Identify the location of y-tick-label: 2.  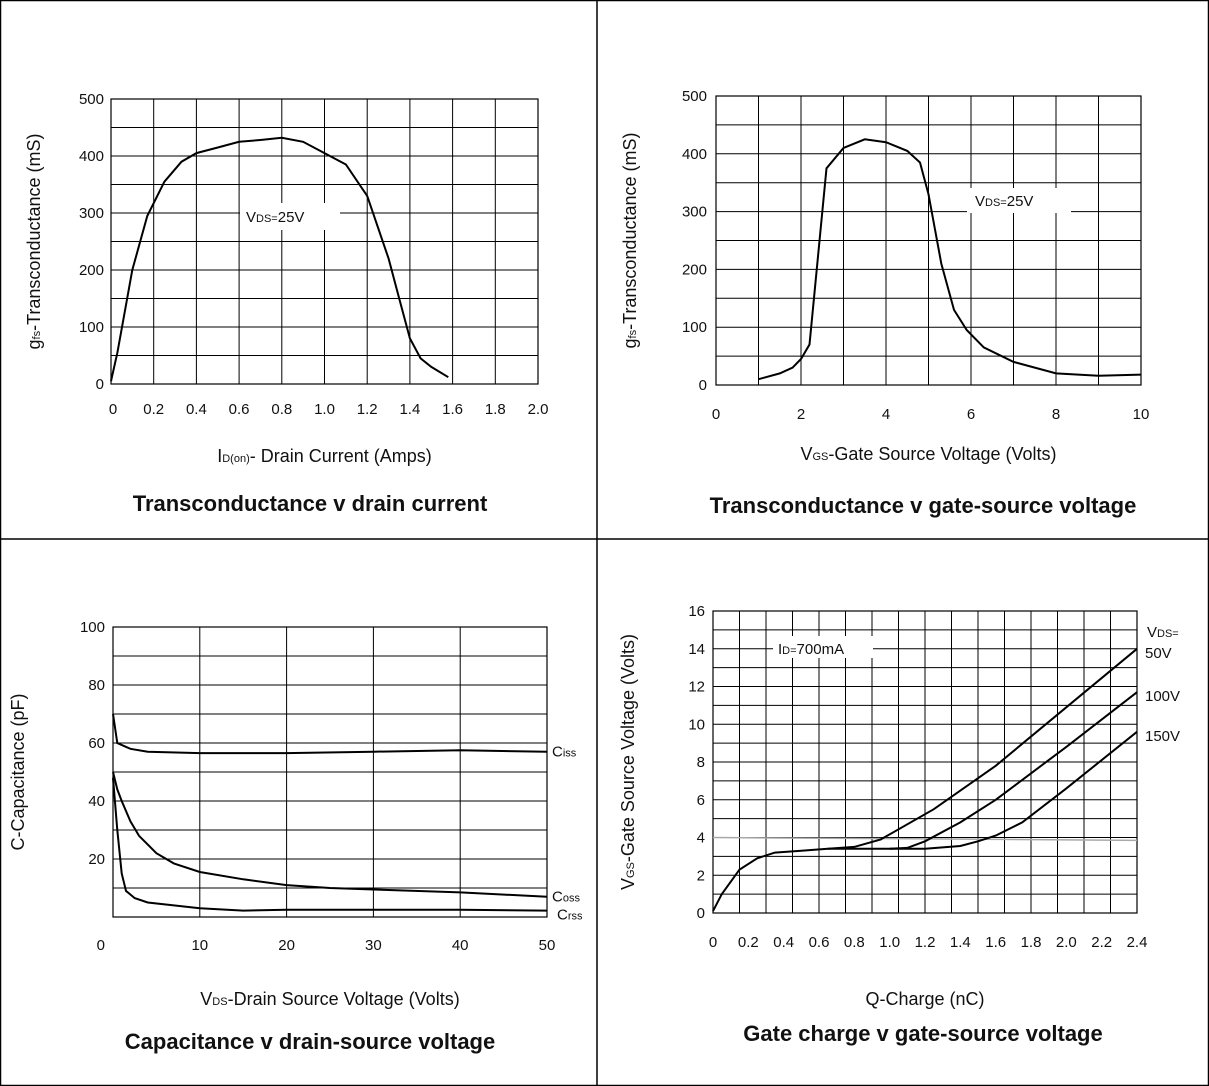
(701, 875).